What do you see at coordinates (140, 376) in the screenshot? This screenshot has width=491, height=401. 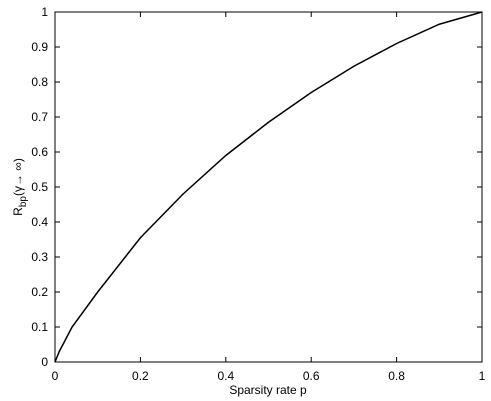 I see `x-tick-label: 0.2` at bounding box center [140, 376].